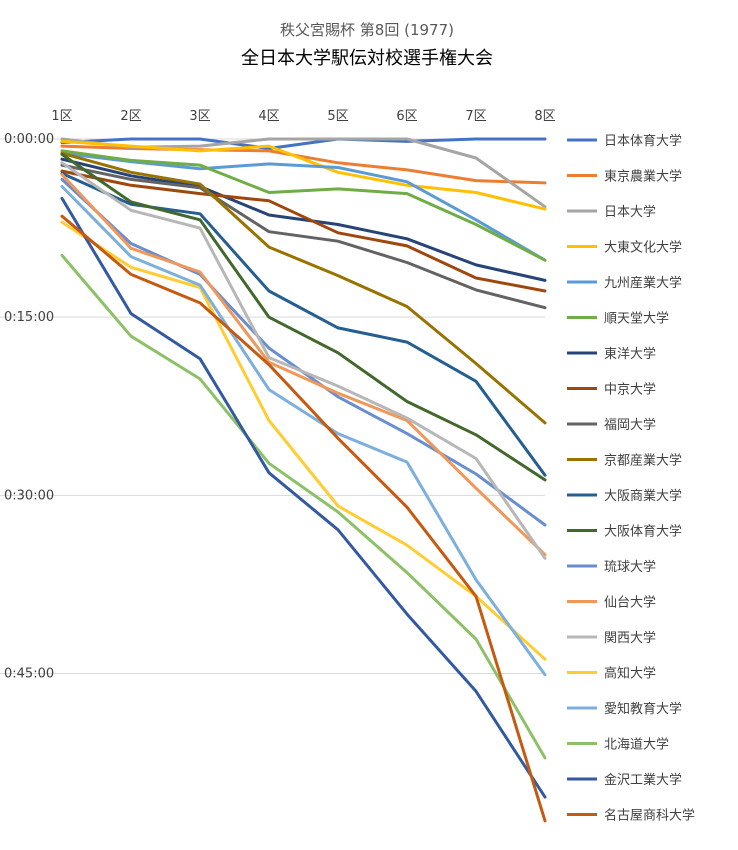 The image size is (738, 850). Describe the element at coordinates (630, 425) in the screenshot. I see `legend-label: 福岡大学` at that location.